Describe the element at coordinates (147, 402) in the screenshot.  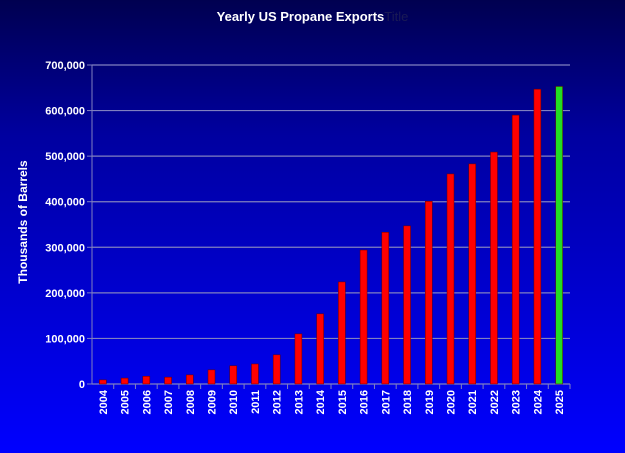
I see `x-tick-label: 2006` at that location.